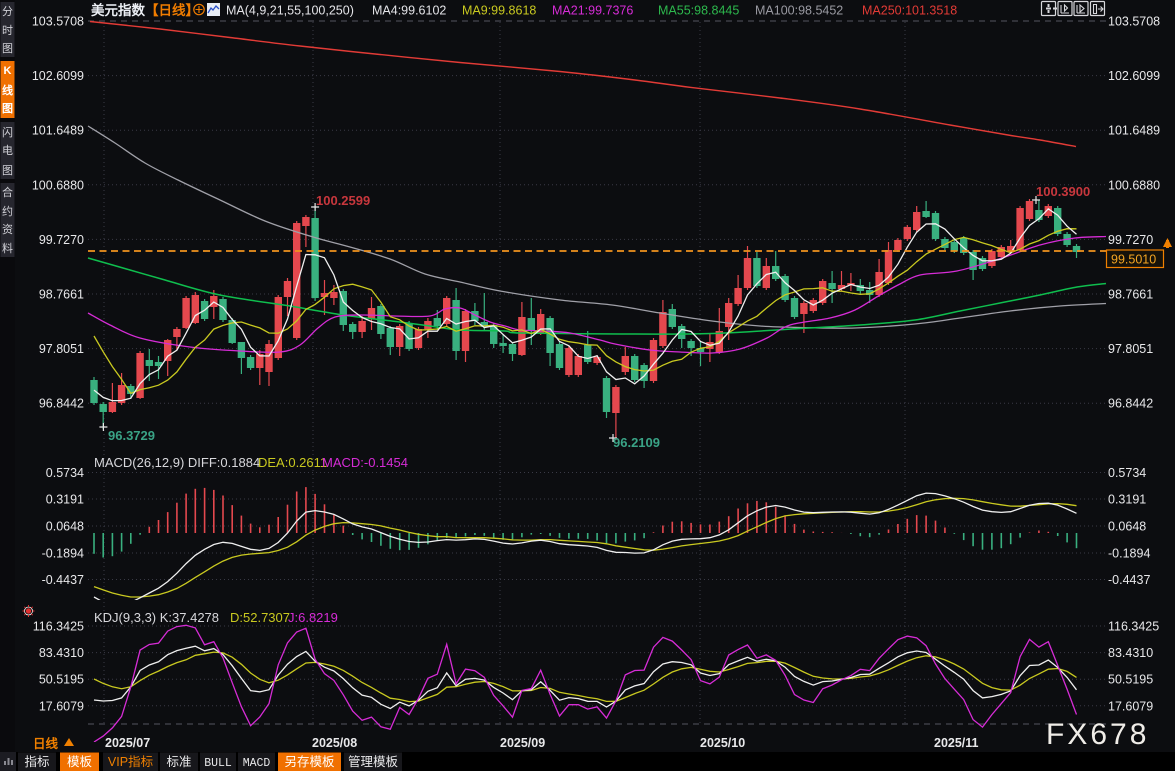  Describe the element at coordinates (1063, 191) in the screenshot. I see `svg-text: 100.3900` at that location.